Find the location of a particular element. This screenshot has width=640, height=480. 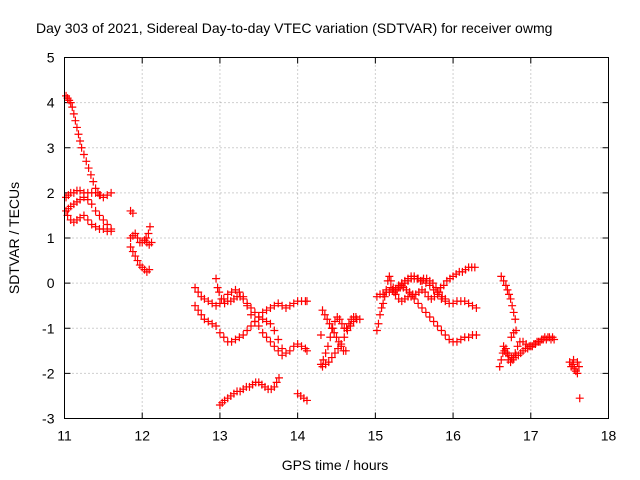

y-tick-label: -2 is located at coordinates (48, 373).